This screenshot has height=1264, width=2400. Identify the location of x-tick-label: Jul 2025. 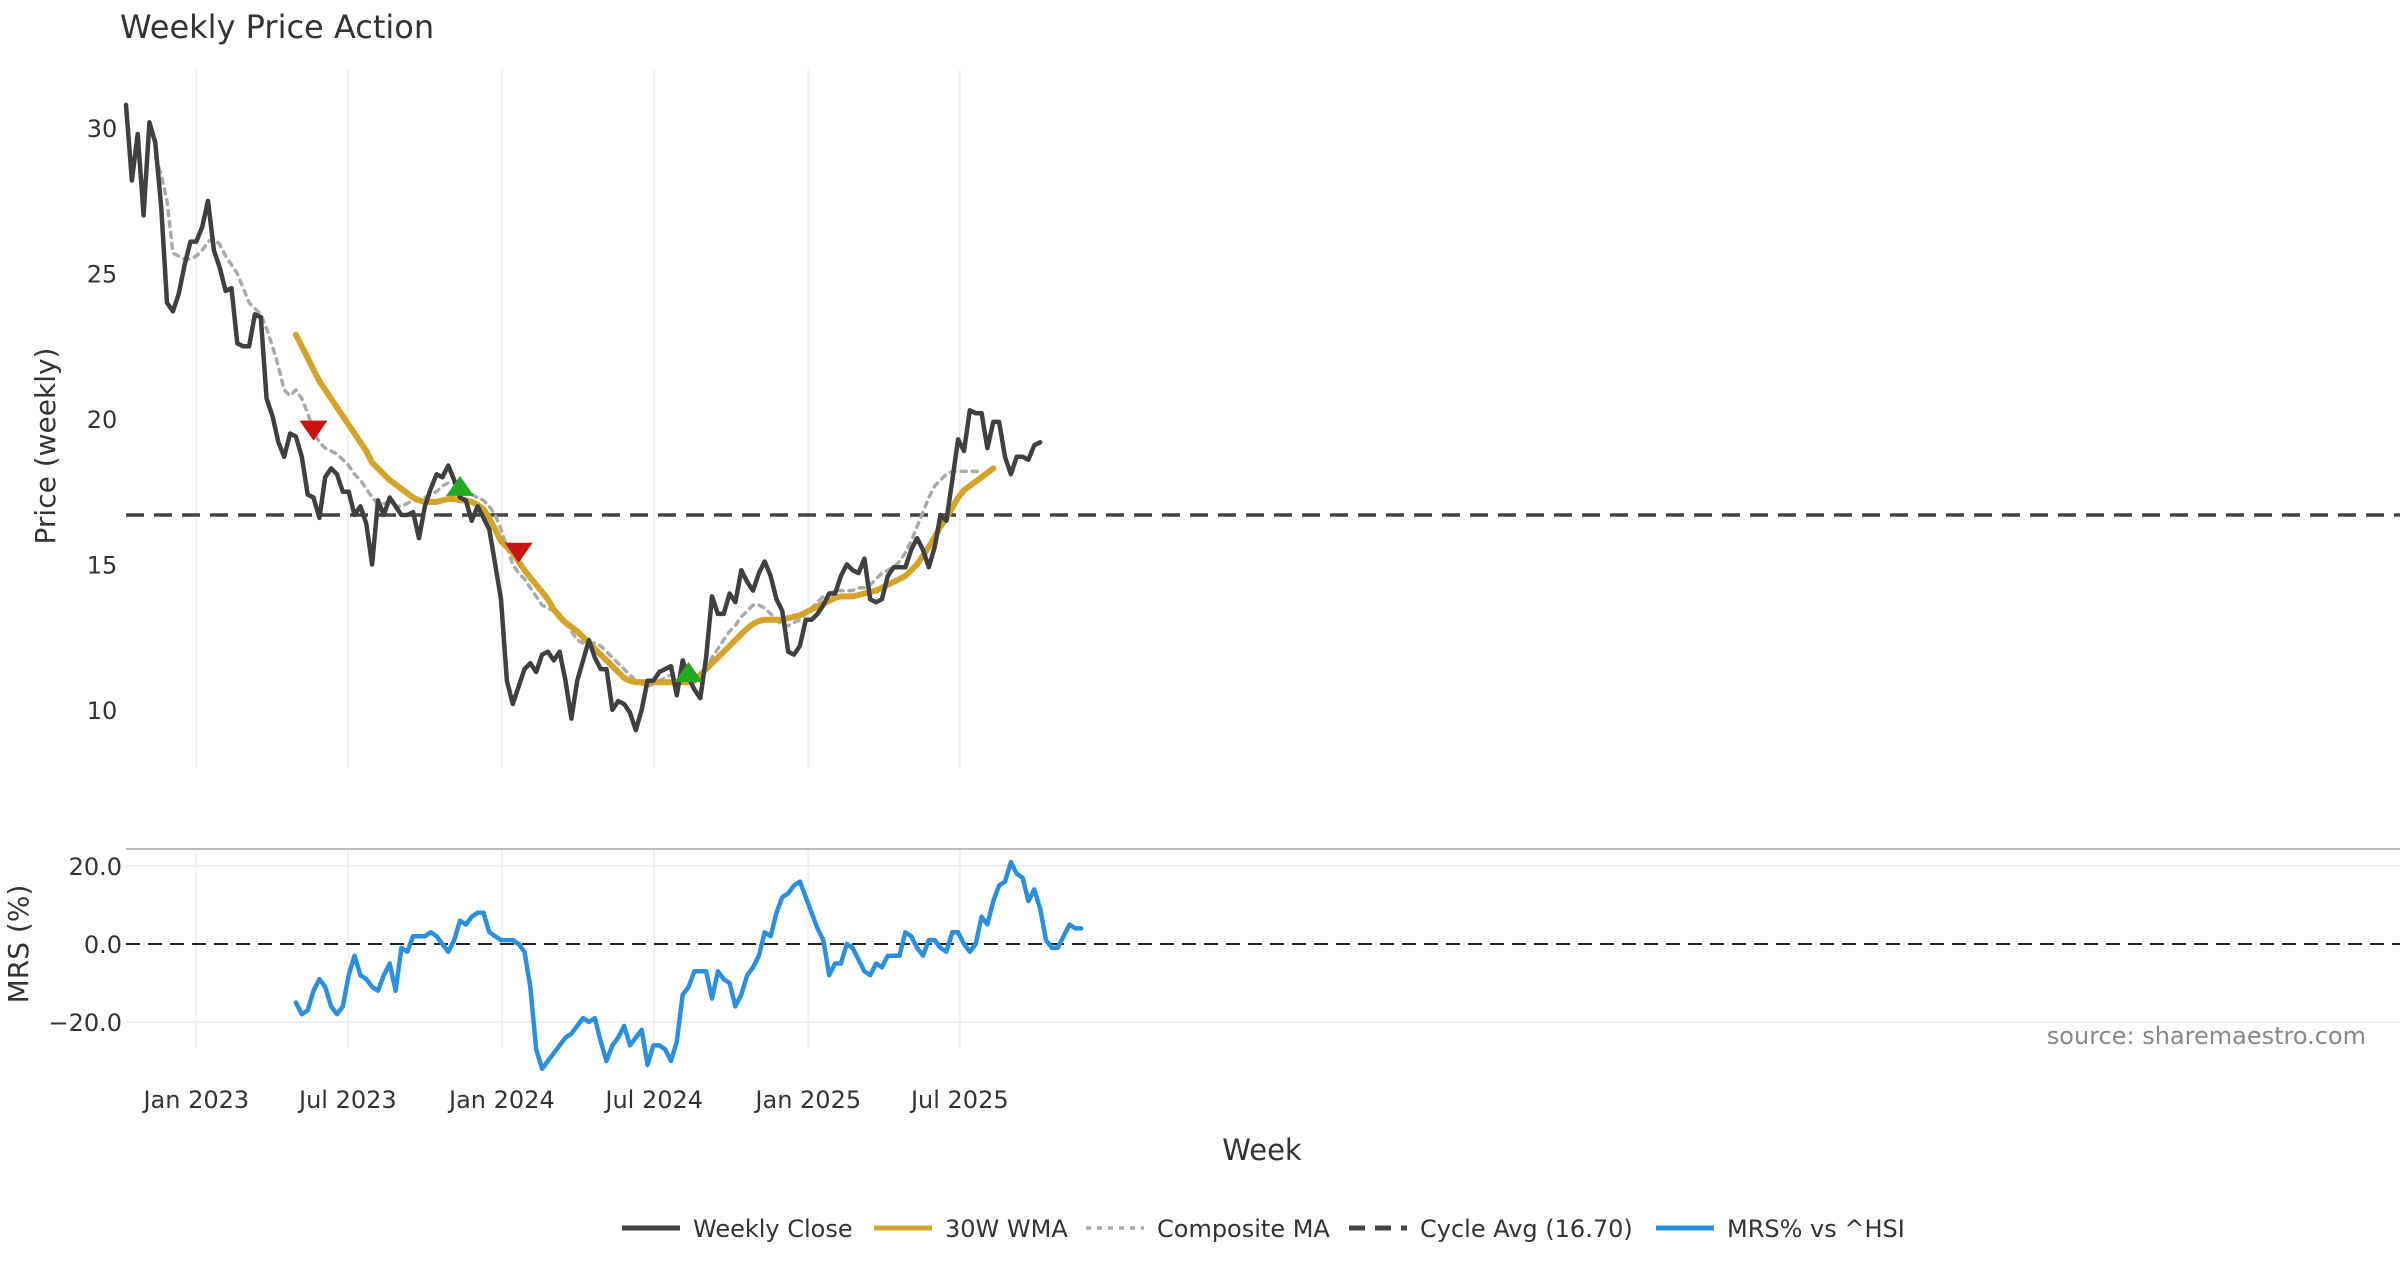
(959, 1100).